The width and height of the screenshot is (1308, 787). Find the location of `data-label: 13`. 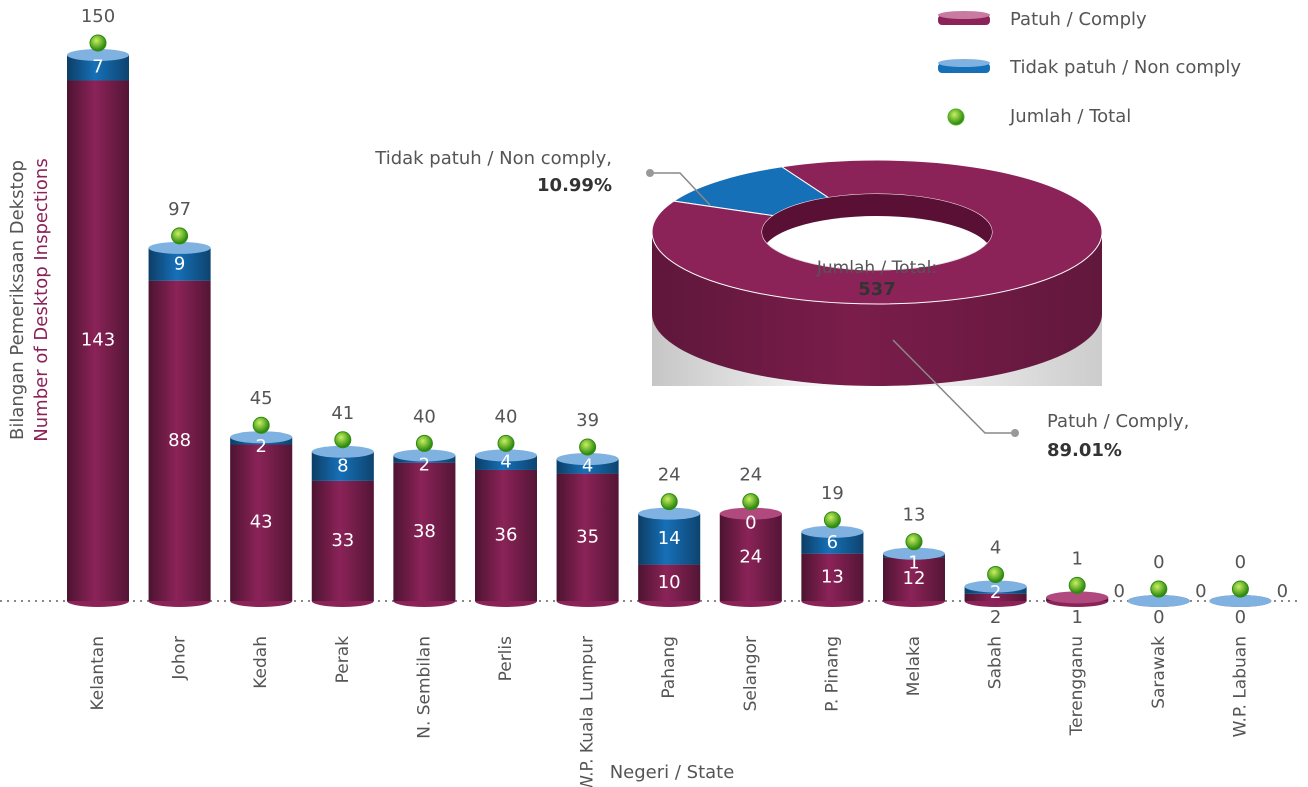

data-label: 13 is located at coordinates (832, 576).